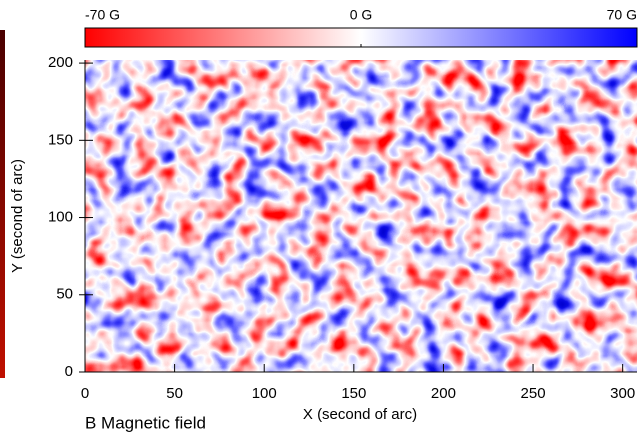 This screenshot has width=643, height=437. I want to click on y-axis-label: Y (second of arc), so click(17, 216).